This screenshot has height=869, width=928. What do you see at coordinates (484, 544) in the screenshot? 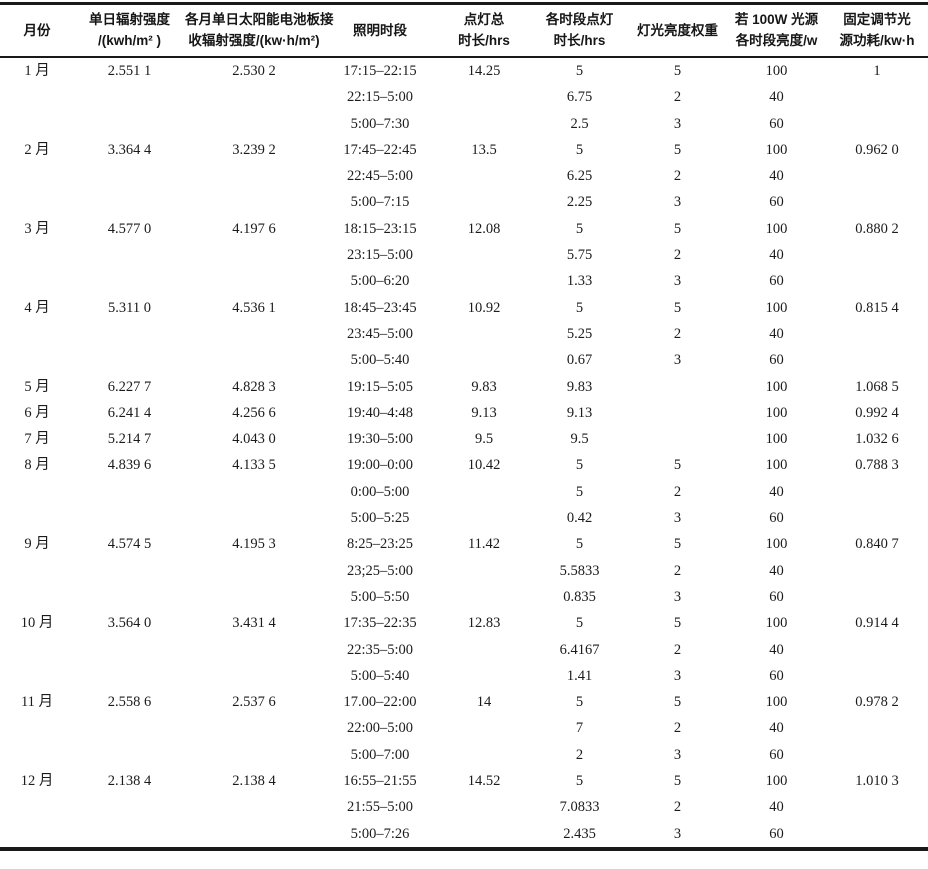
I see `total-hours-cell: 11.42` at bounding box center [484, 544].